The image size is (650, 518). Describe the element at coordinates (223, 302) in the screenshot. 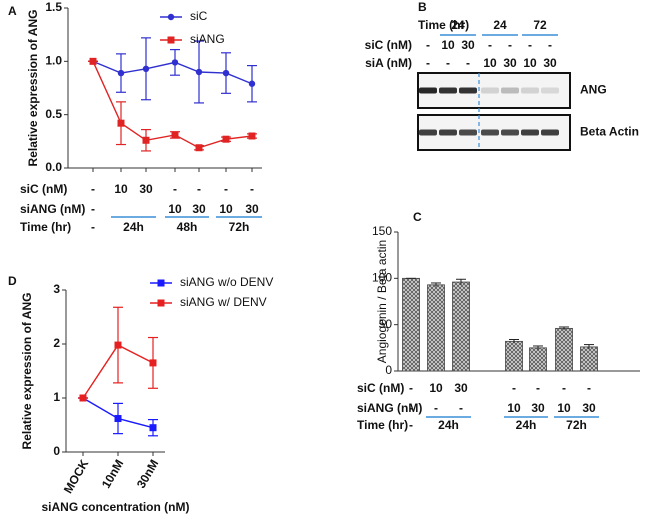

I see `legend-label: siANG w/ DENV` at that location.